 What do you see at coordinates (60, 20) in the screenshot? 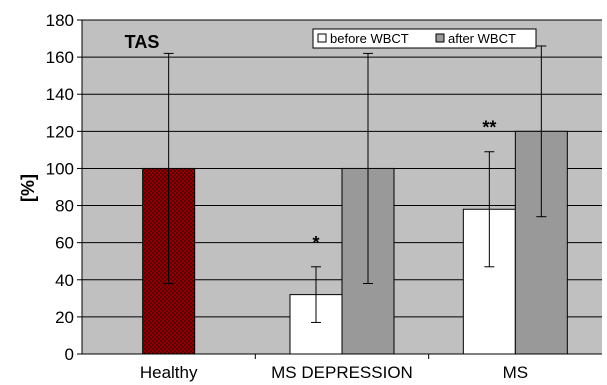
I see `y-tick-label: 180` at bounding box center [60, 20].